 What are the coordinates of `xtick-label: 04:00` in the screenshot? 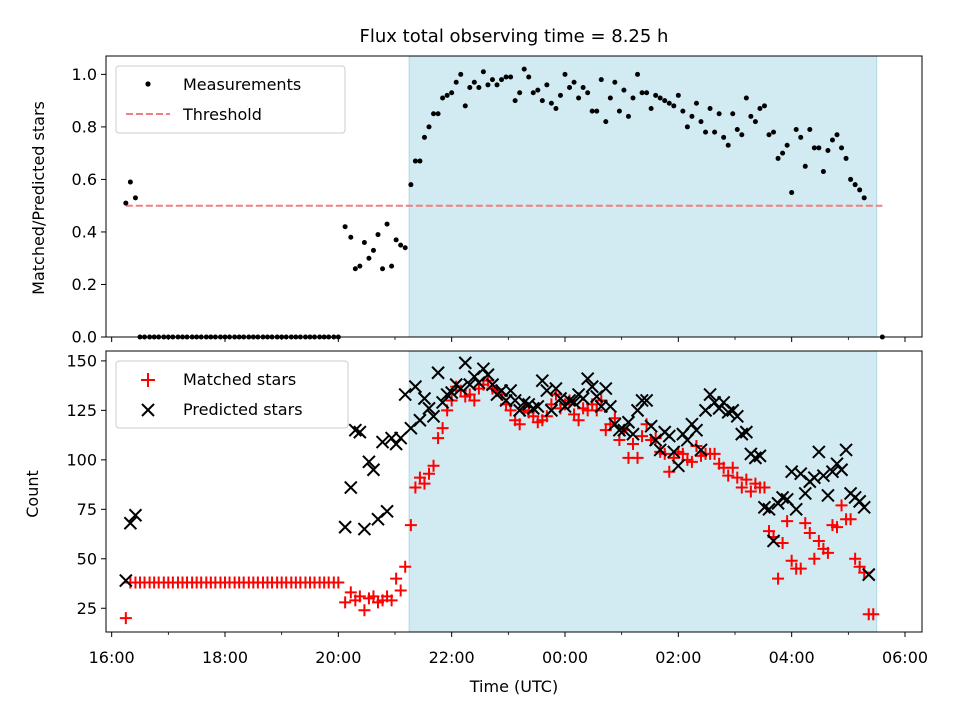 It's located at (792, 657).